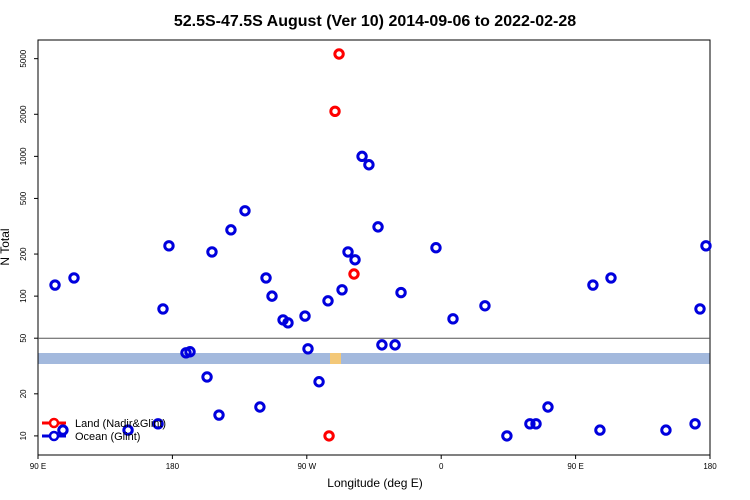  Describe the element at coordinates (23, 198) in the screenshot. I see `y-tick-label: 500` at that location.